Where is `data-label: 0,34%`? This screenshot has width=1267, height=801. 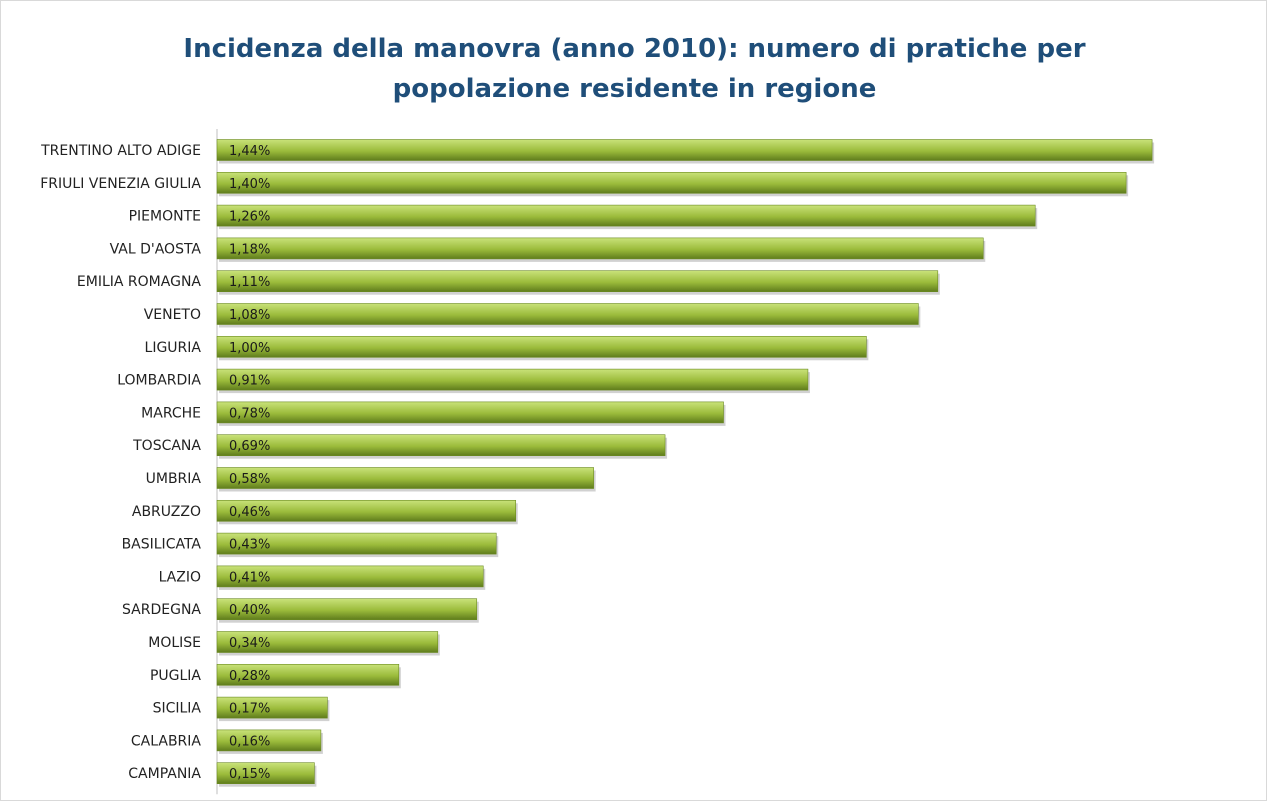 data-label: 0,34% is located at coordinates (249, 643).